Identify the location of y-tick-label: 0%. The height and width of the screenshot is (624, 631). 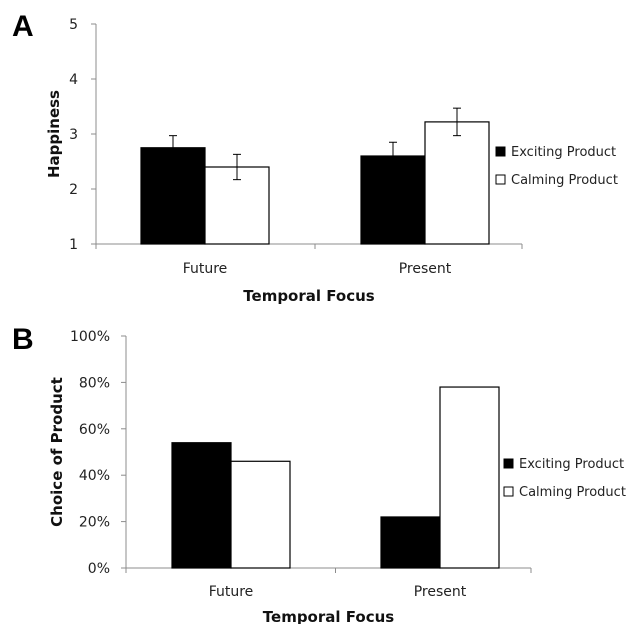
(99, 569).